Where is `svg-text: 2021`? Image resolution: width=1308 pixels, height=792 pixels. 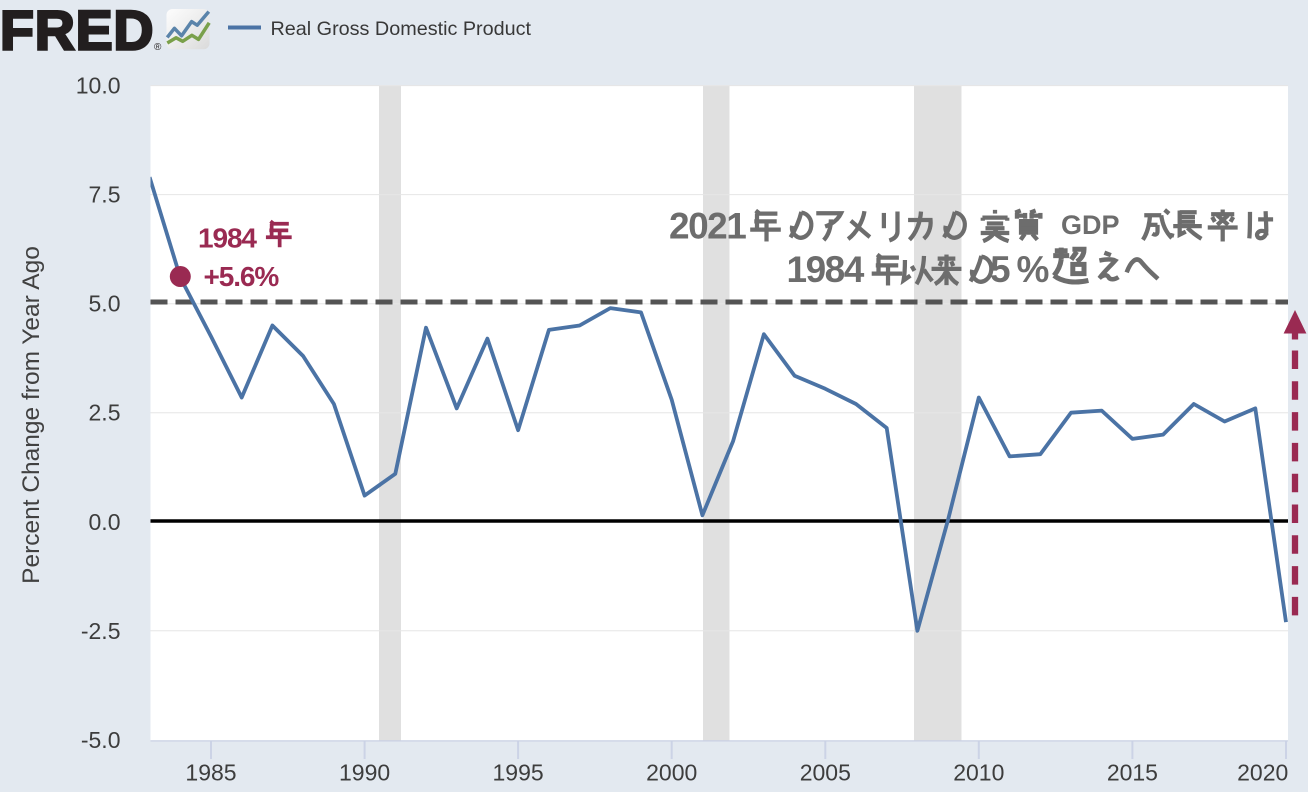
svg-text: 2021 is located at coordinates (707, 226).